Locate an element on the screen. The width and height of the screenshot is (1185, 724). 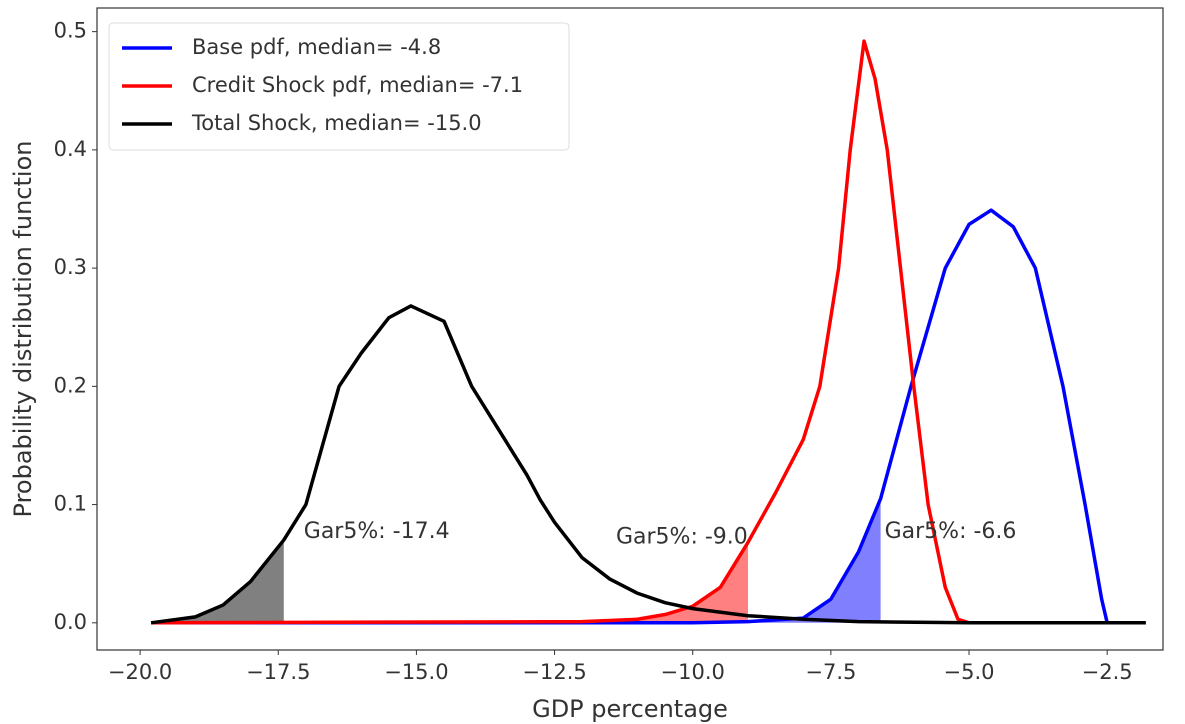
gar-annotation: Gar5%: -17.4 is located at coordinates (377, 531).